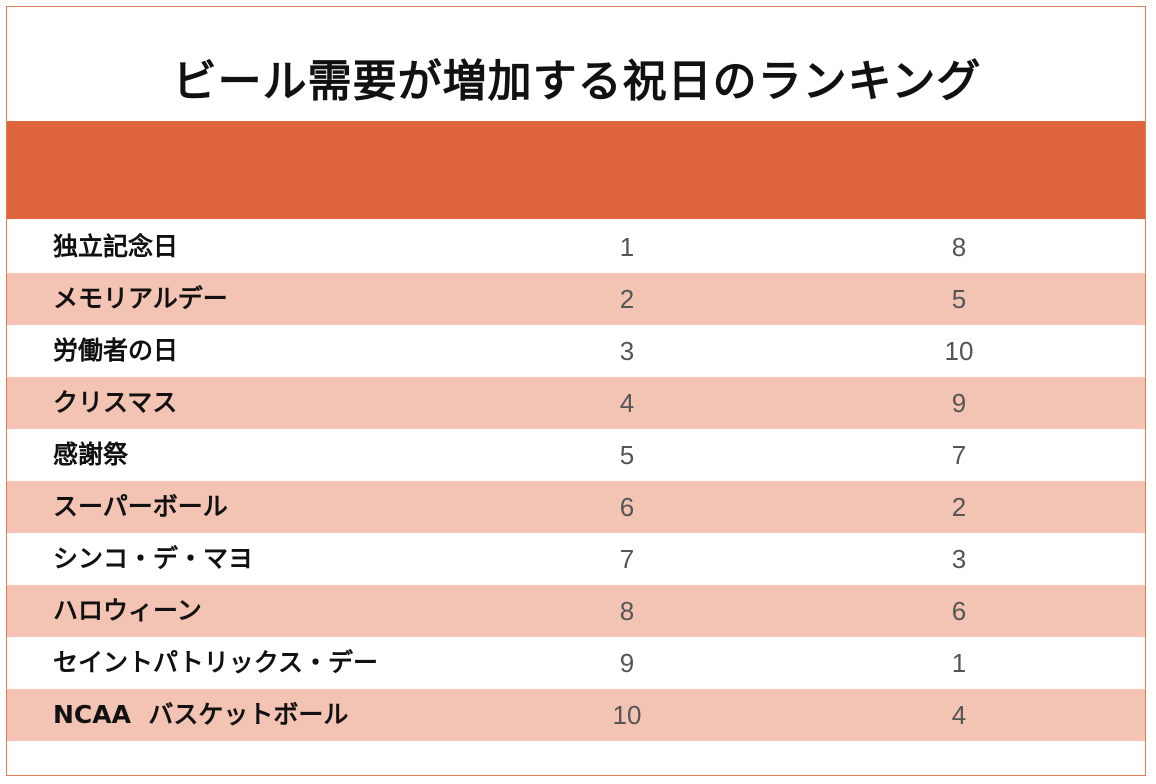 The width and height of the screenshot is (1156, 784). Describe the element at coordinates (576, 715) in the screenshot. I see `table-row: NCAA バスケットボール 10 4` at that location.